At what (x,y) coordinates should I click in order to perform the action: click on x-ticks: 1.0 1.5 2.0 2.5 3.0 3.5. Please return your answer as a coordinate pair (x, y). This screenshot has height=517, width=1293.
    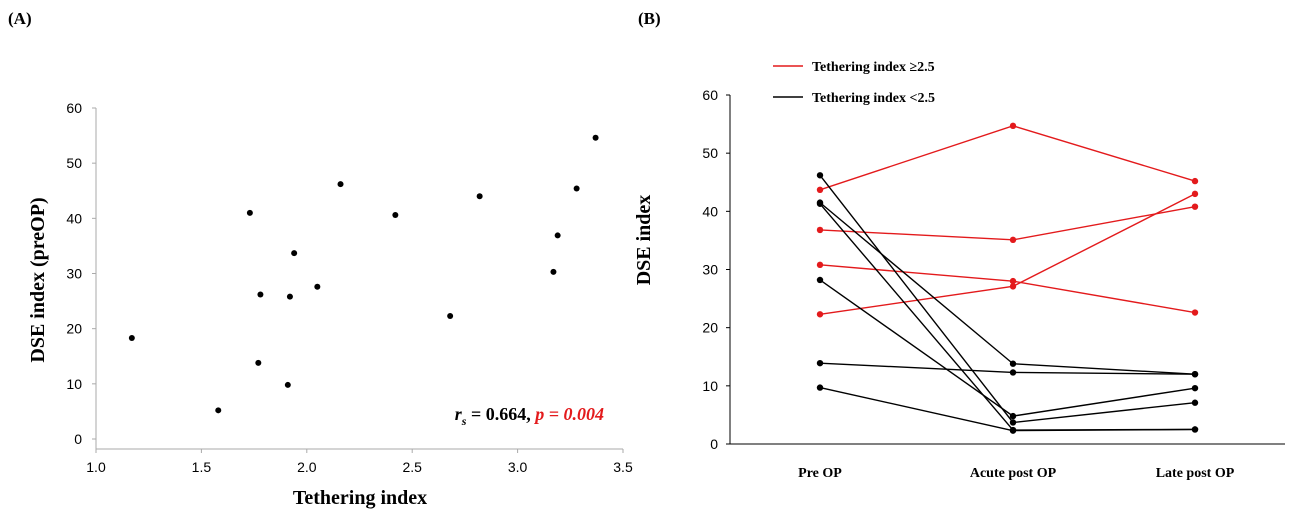
    Looking at the image, I should click on (359, 462).